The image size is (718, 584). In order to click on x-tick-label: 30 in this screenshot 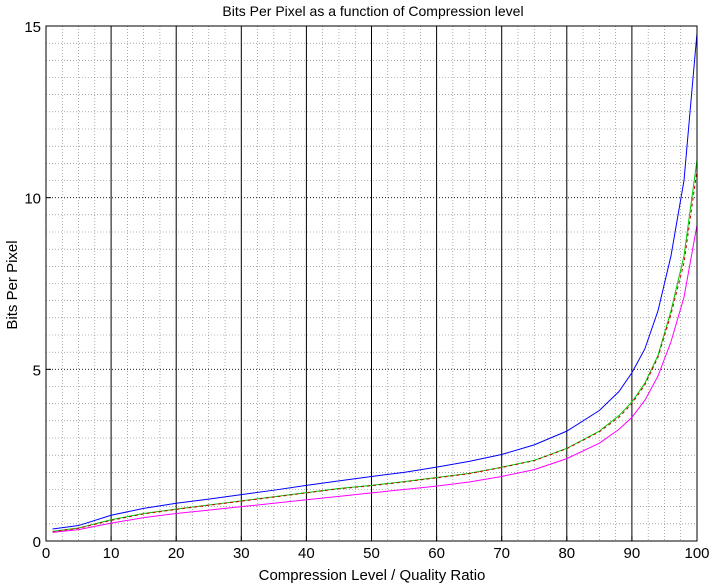, I will do `click(241, 553)`.